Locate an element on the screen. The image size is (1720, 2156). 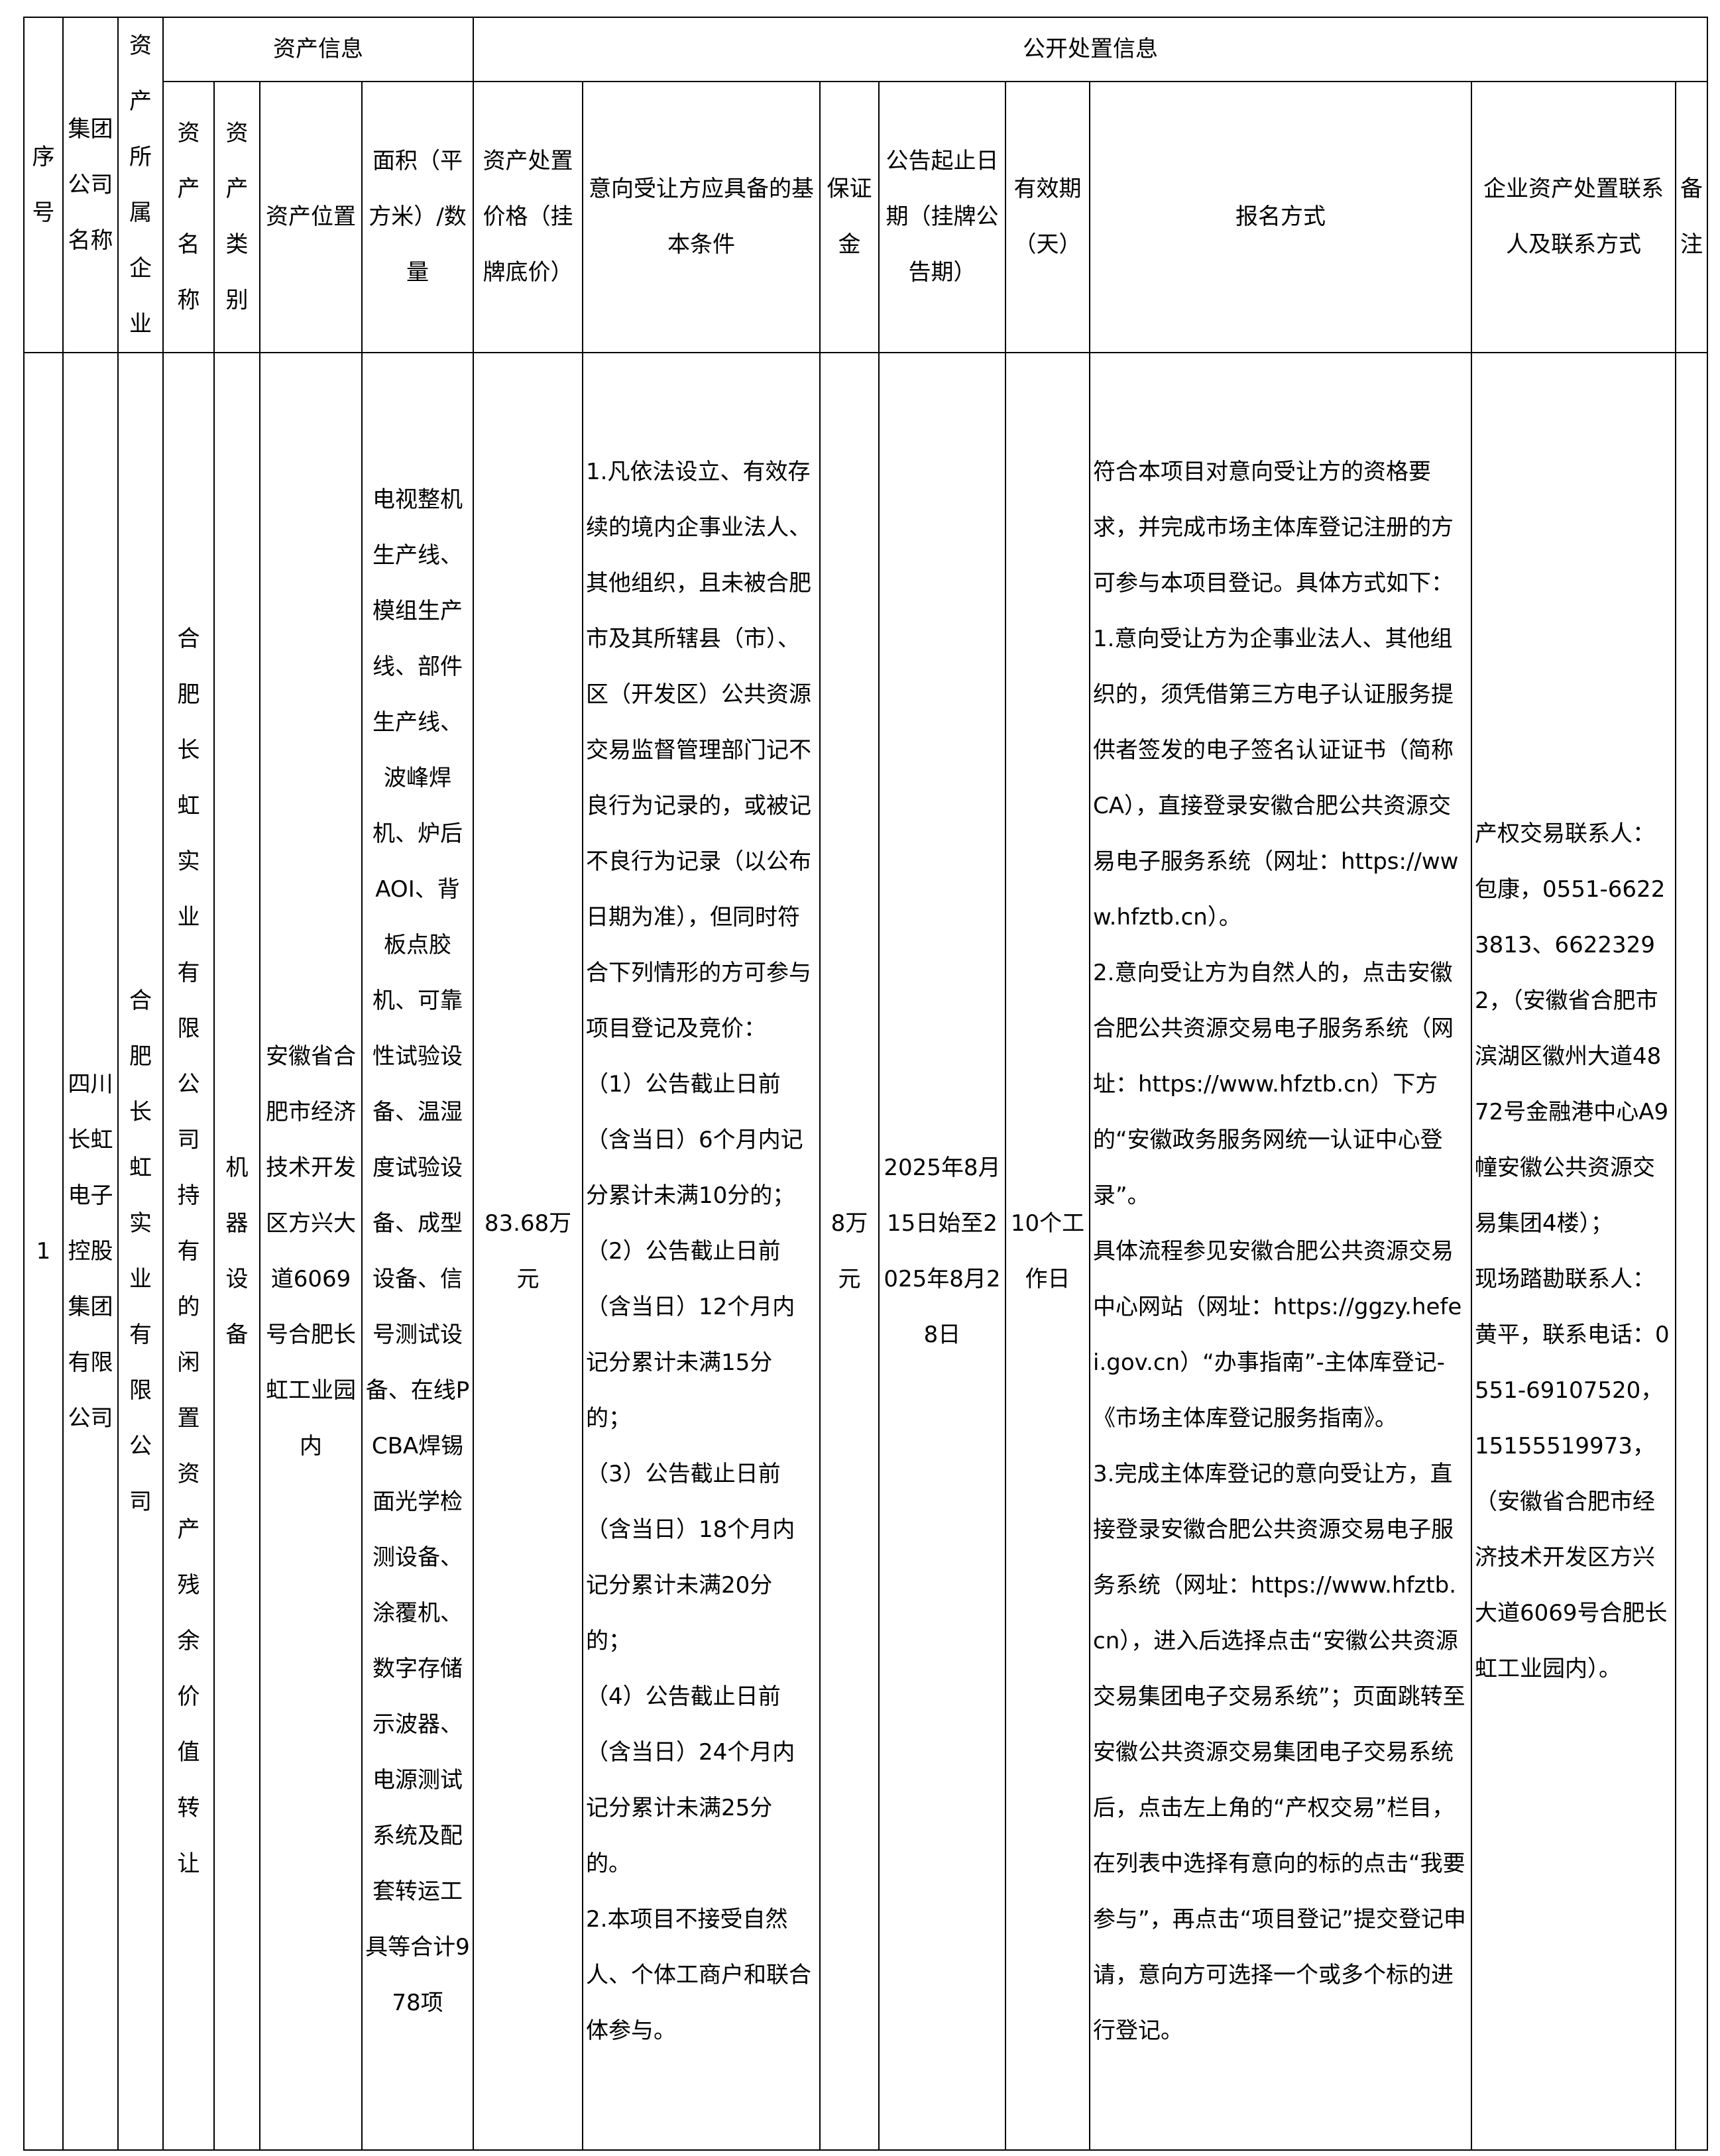
header-asset-name: 资产名称 is located at coordinates (188, 217).